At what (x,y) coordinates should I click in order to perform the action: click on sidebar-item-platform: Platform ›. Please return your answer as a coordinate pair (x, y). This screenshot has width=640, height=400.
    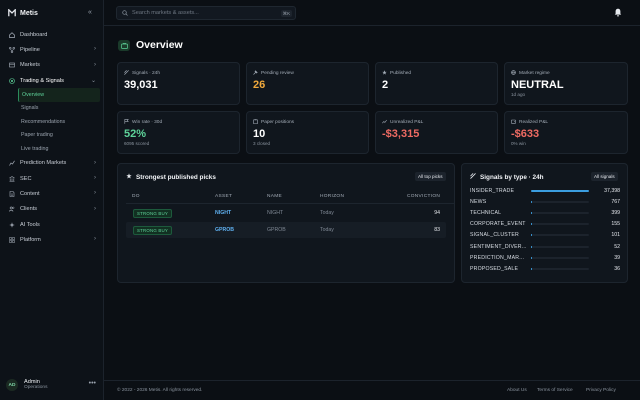
    Looking at the image, I should click on (52, 239).